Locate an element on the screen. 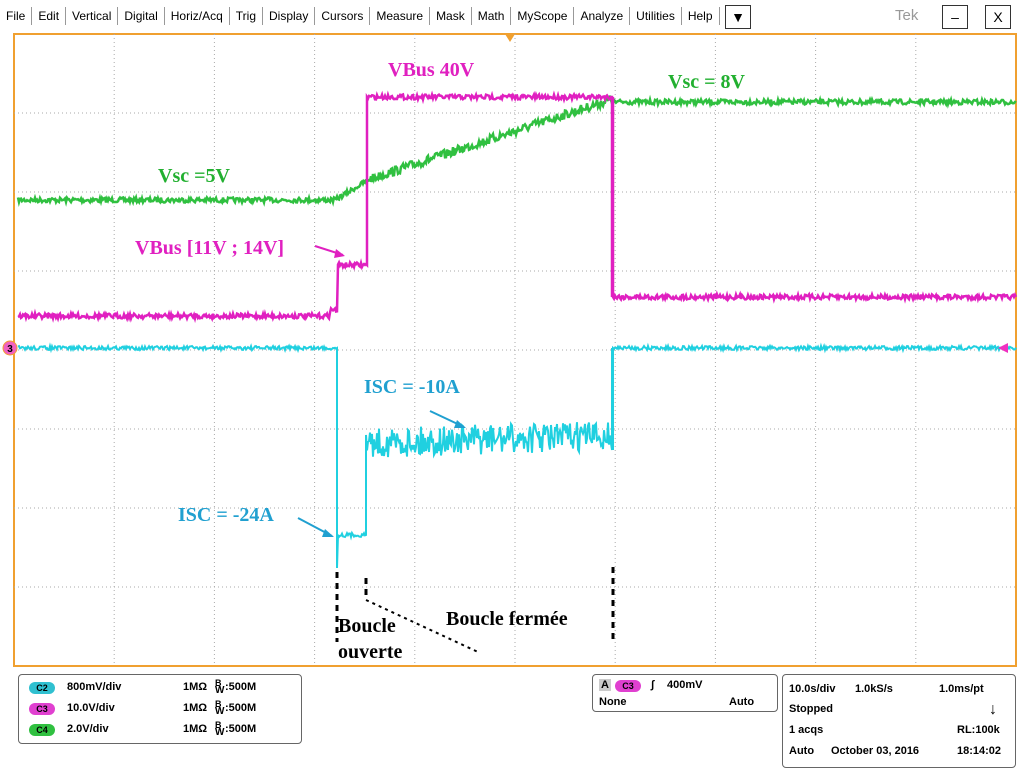  channel-marker-label: 3 is located at coordinates (10, 349).